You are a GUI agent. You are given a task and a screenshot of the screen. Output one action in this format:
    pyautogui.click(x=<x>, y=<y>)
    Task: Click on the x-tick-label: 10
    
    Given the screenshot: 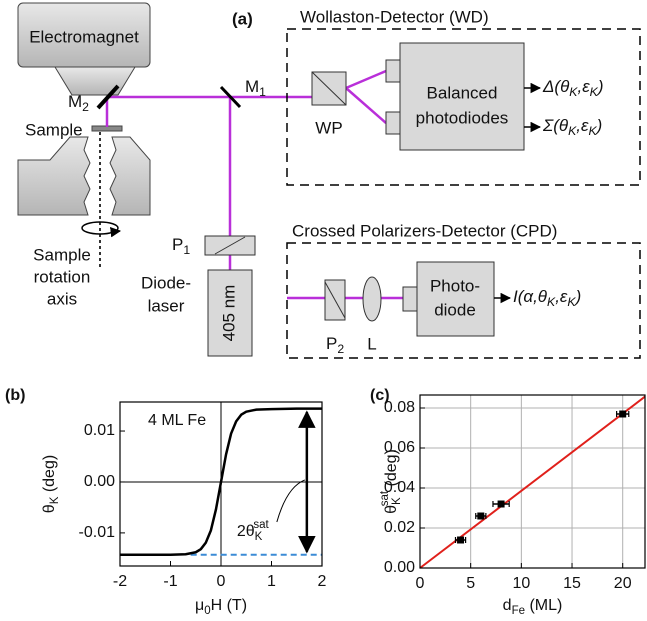 What is the action you would take?
    pyautogui.click(x=521, y=583)
    